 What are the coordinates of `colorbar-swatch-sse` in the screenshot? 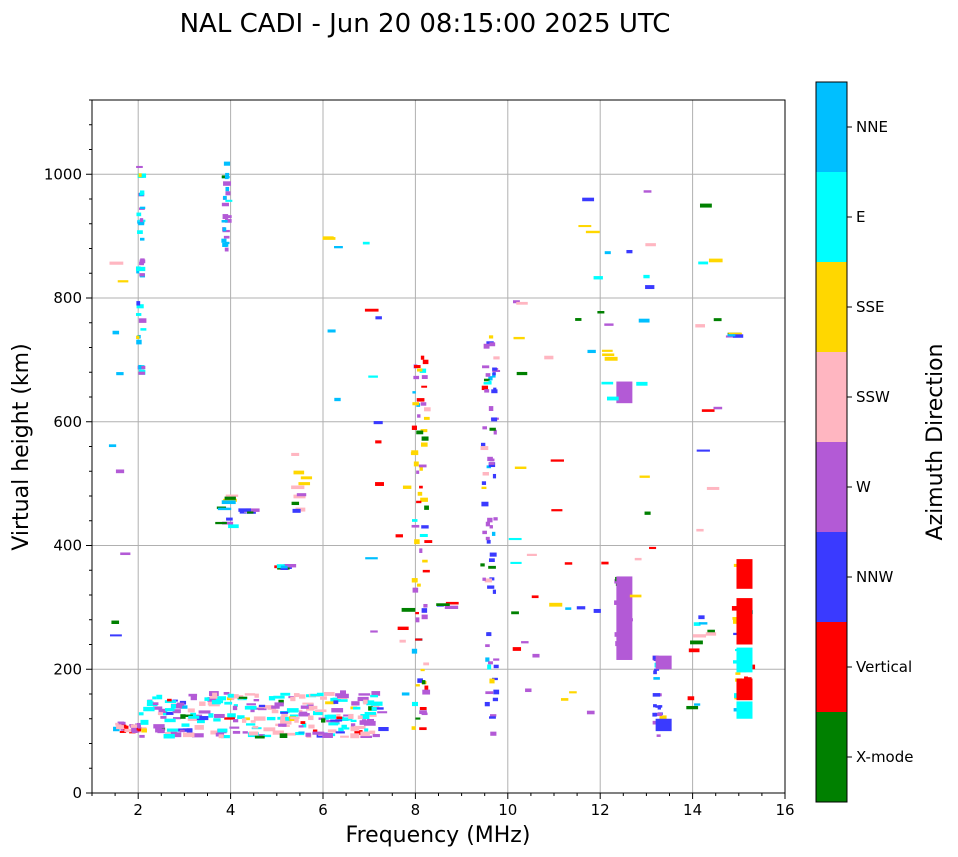 It's located at (831, 307).